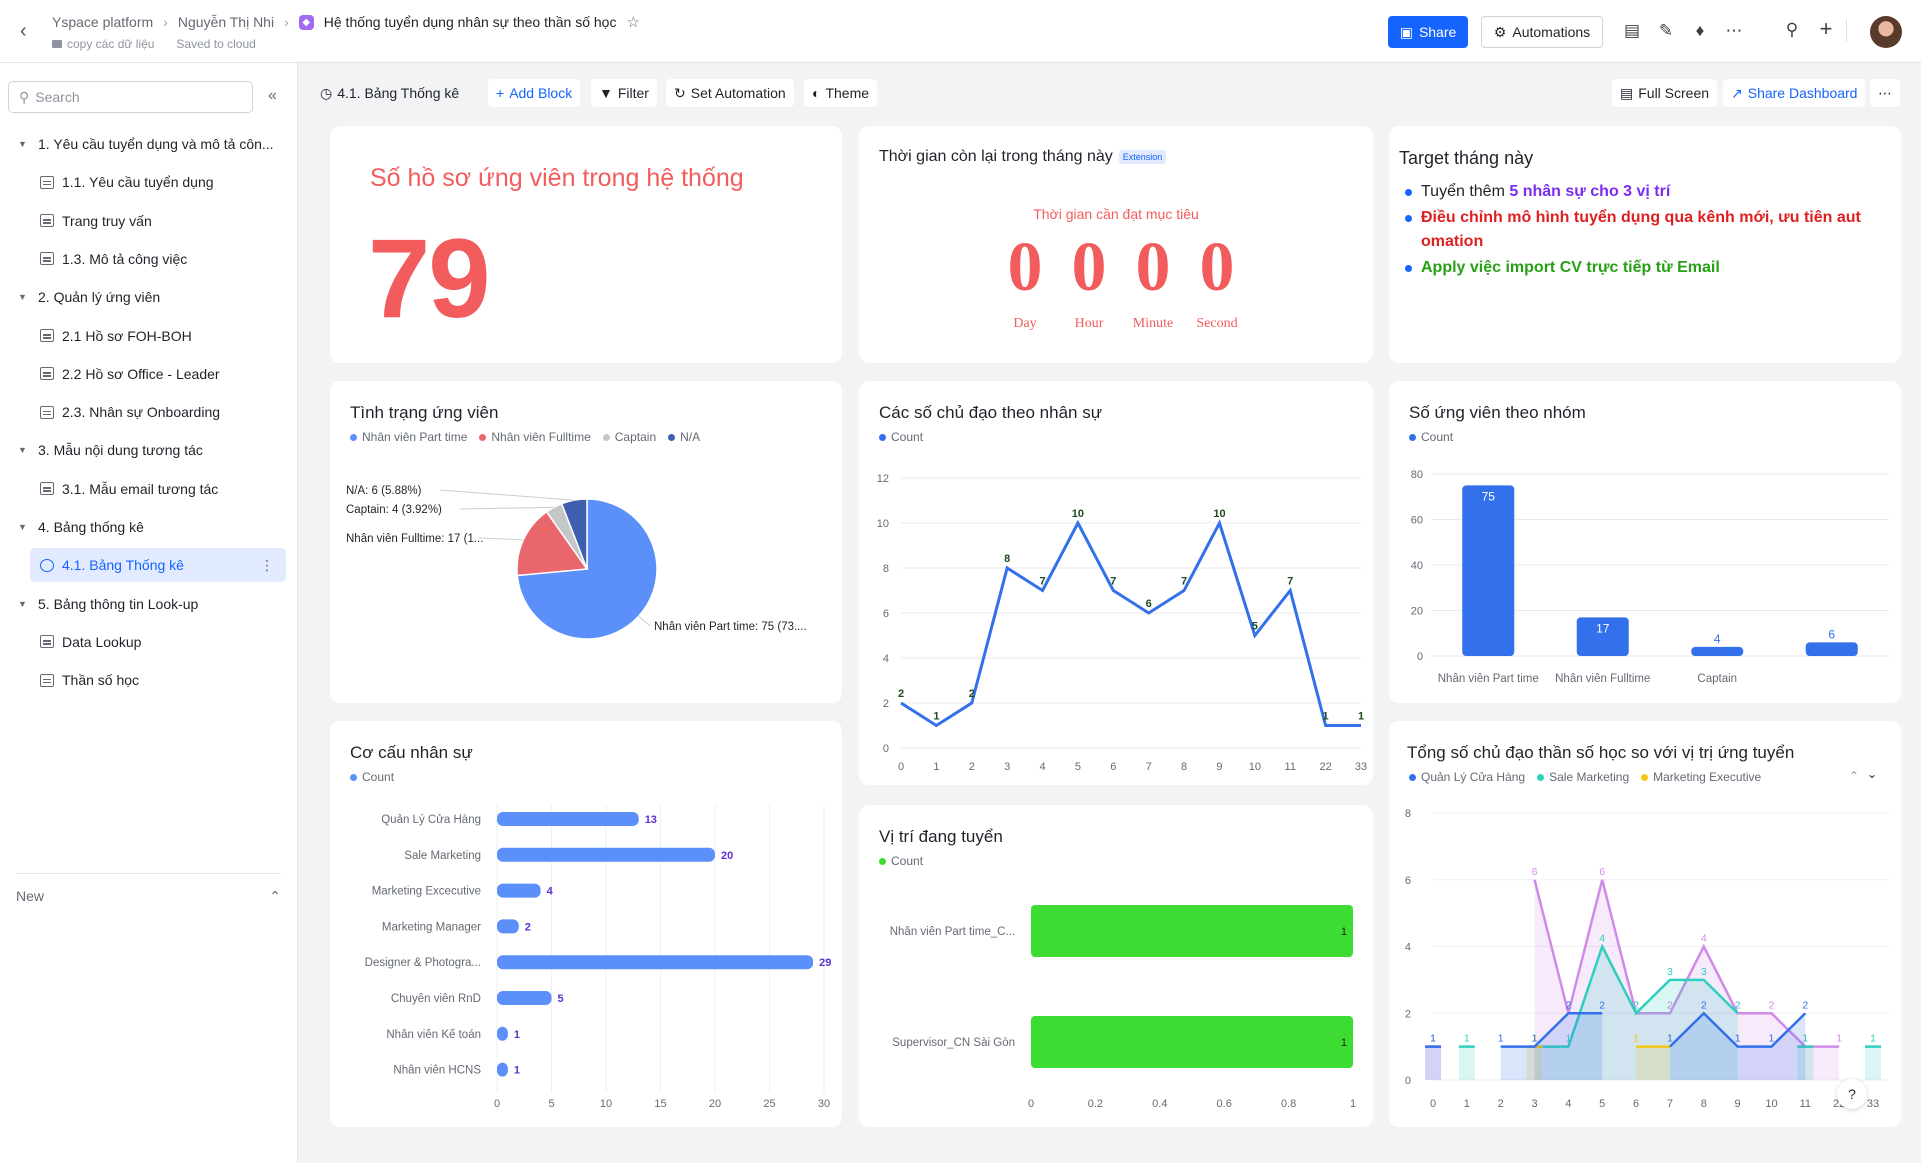  Describe the element at coordinates (1666, 30) in the screenshot. I see `plugin-icon: ✎` at that location.